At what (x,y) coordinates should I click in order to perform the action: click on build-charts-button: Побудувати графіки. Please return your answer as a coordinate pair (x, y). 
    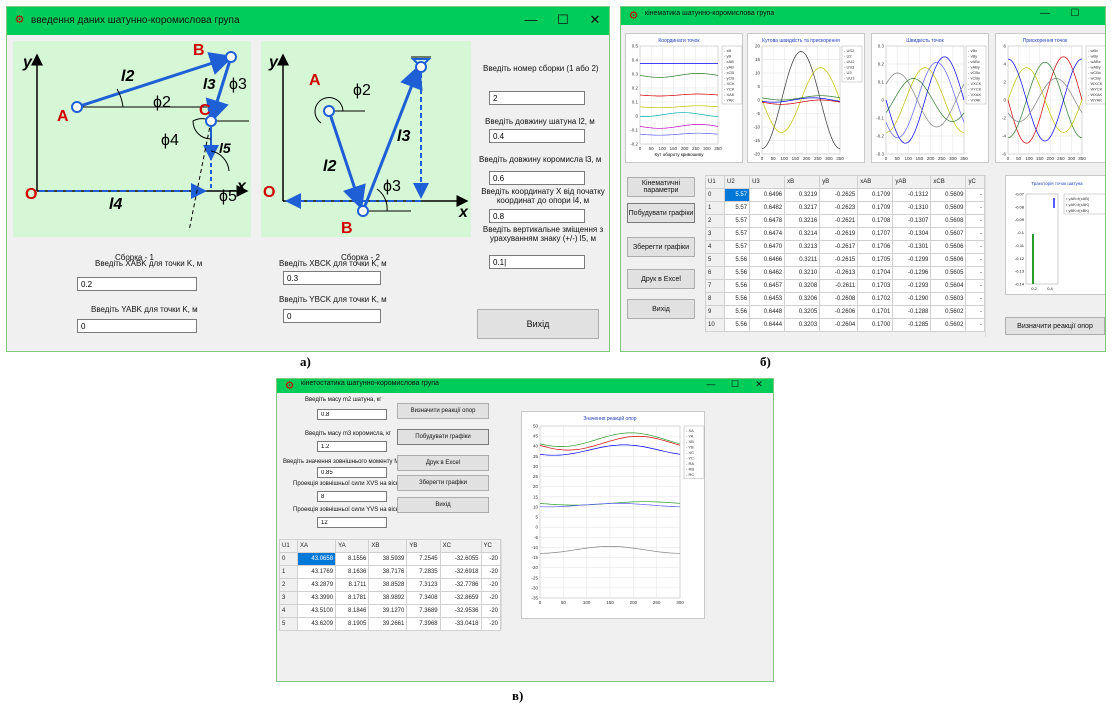
    Looking at the image, I should click on (443, 437).